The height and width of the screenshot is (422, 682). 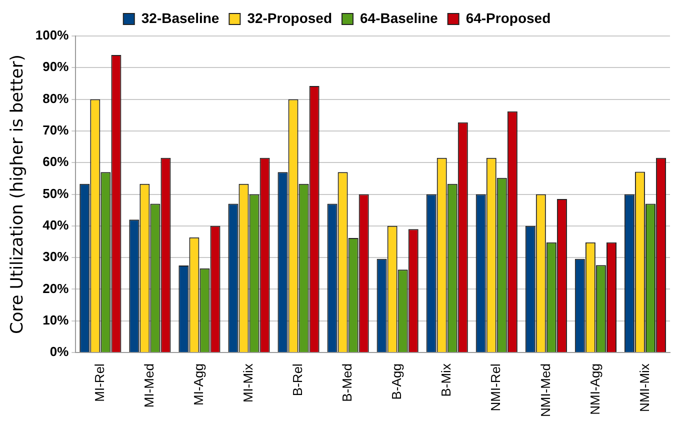 I want to click on x-tick-label: B-Rel, so click(x=298, y=379).